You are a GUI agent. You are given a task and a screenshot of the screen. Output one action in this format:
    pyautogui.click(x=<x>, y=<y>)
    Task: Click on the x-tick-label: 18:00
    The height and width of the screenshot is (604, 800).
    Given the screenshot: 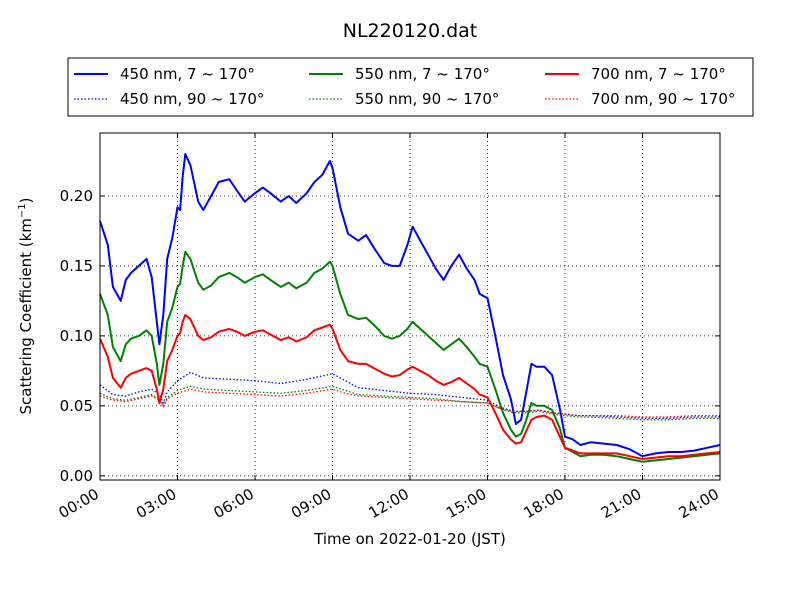 What is the action you would take?
    pyautogui.click(x=544, y=503)
    